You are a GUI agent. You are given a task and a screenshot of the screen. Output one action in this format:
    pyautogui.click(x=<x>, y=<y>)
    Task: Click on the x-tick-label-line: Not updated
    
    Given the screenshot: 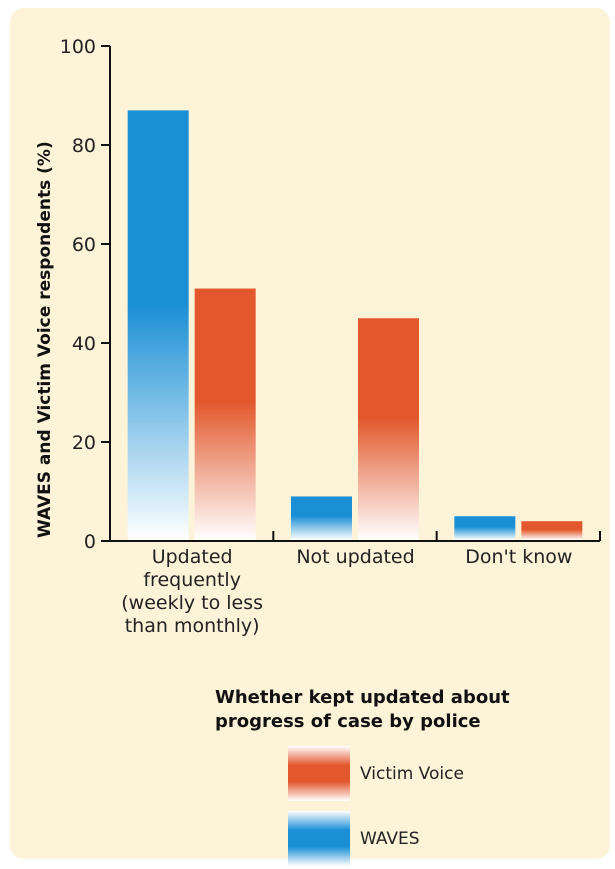 What is the action you would take?
    pyautogui.click(x=355, y=557)
    